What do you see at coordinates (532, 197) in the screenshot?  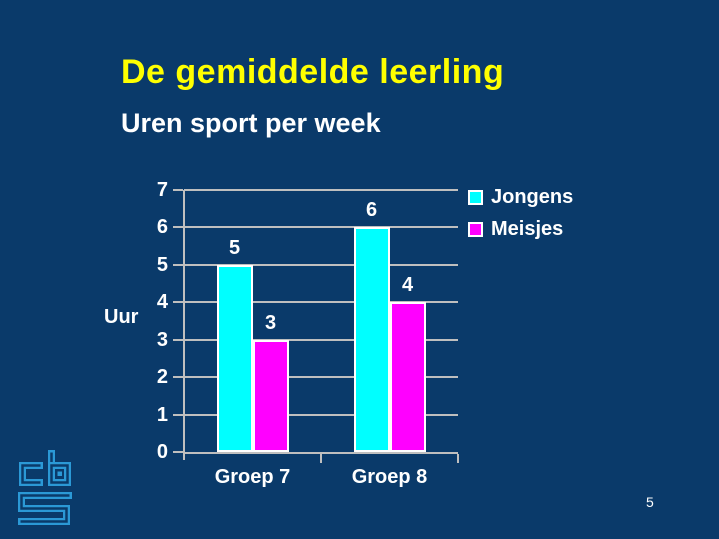 I see `legend-label: Jongens` at bounding box center [532, 197].